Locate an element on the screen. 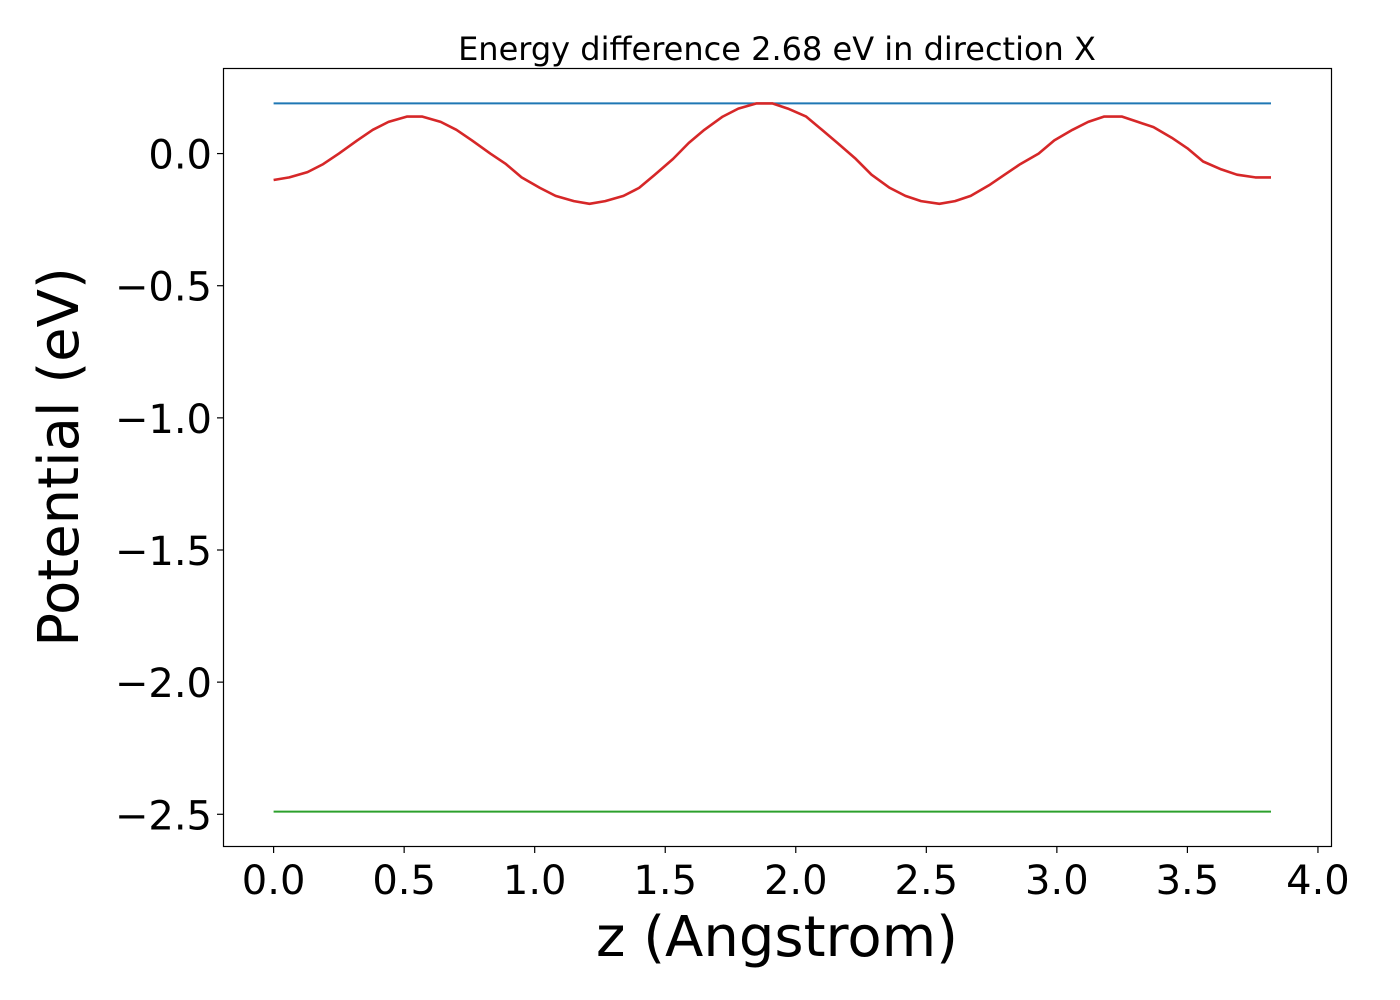 Image resolution: width=1400 pixels, height=1000 pixels. y-axis-title: Potential (eV) is located at coordinates (59, 457).